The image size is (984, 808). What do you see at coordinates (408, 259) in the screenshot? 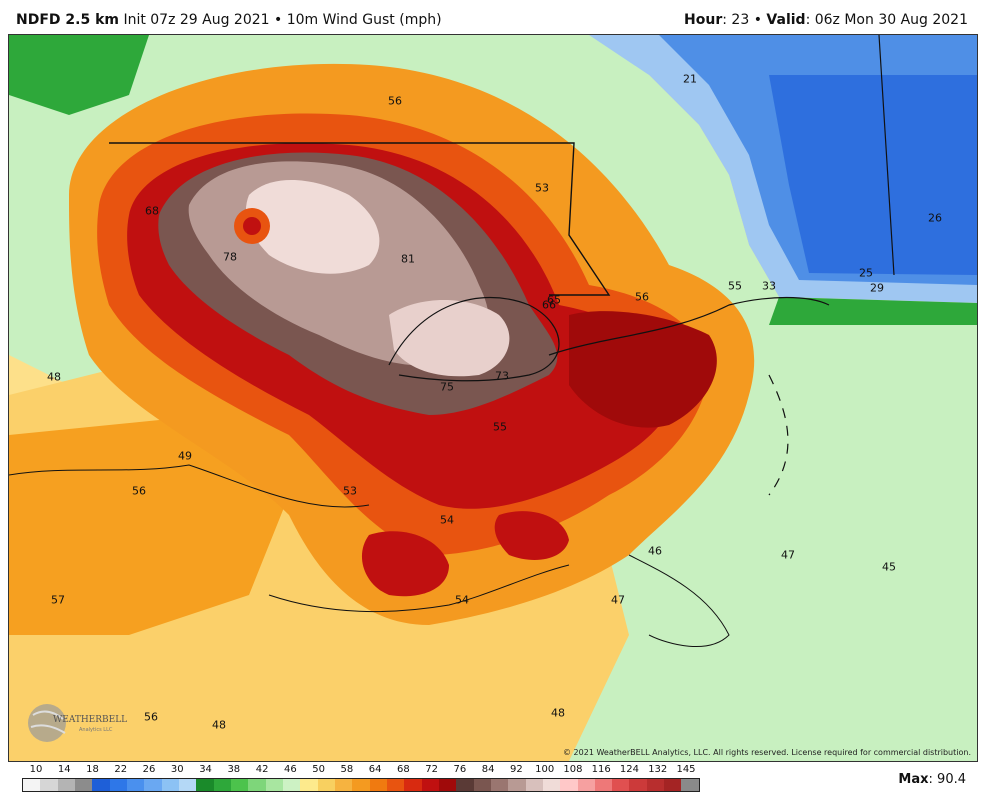
I see `gust-value-label: 81` at bounding box center [408, 259].